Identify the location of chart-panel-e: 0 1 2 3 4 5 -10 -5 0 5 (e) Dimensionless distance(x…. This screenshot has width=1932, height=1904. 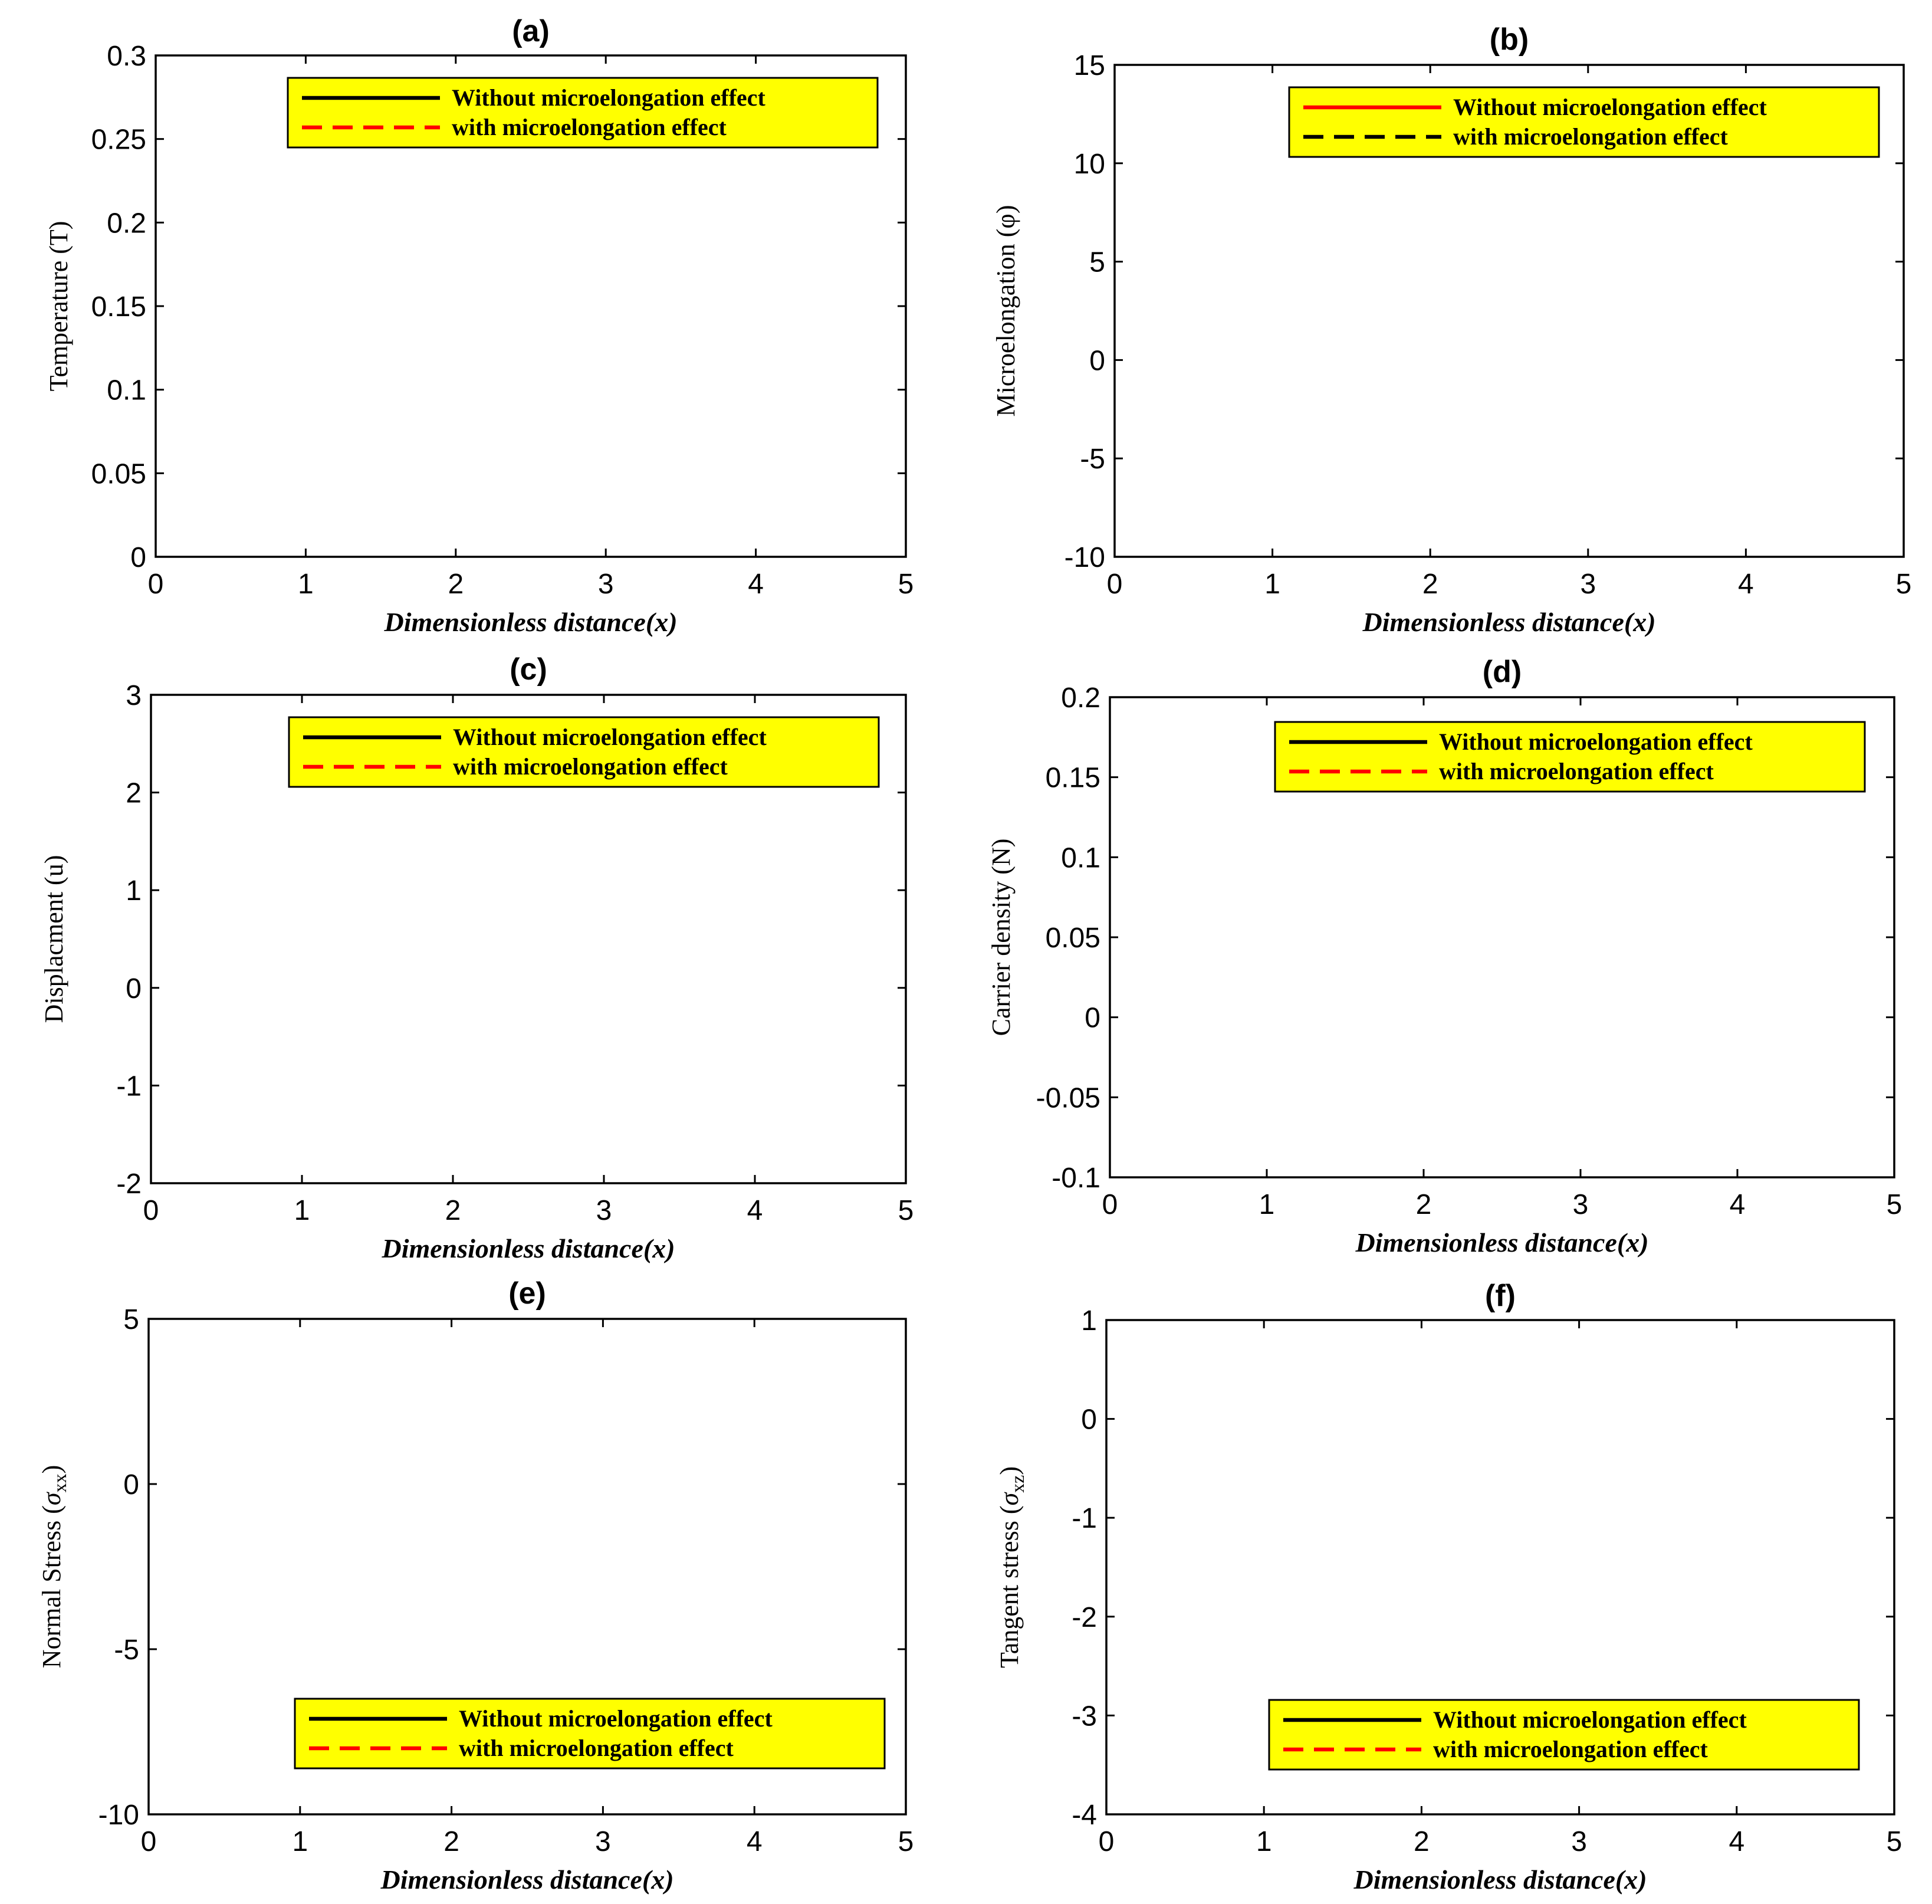
(475, 1585).